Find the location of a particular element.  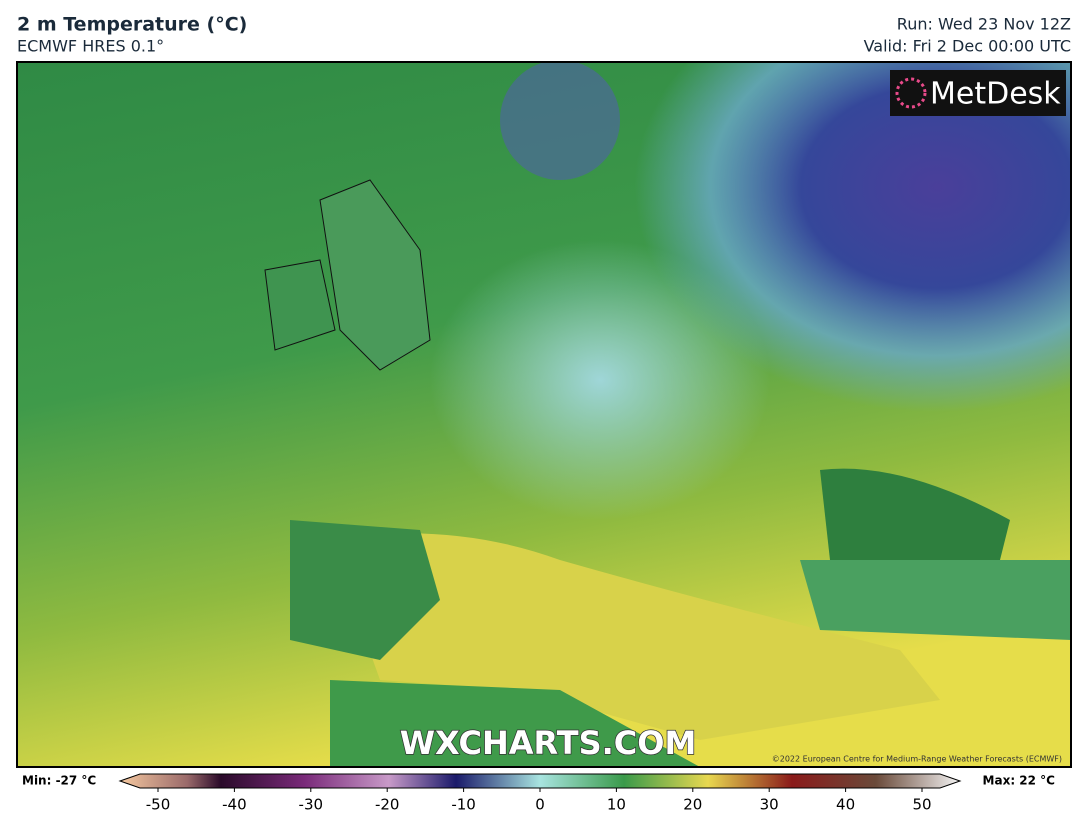

north-africa is located at coordinates (515, 723).